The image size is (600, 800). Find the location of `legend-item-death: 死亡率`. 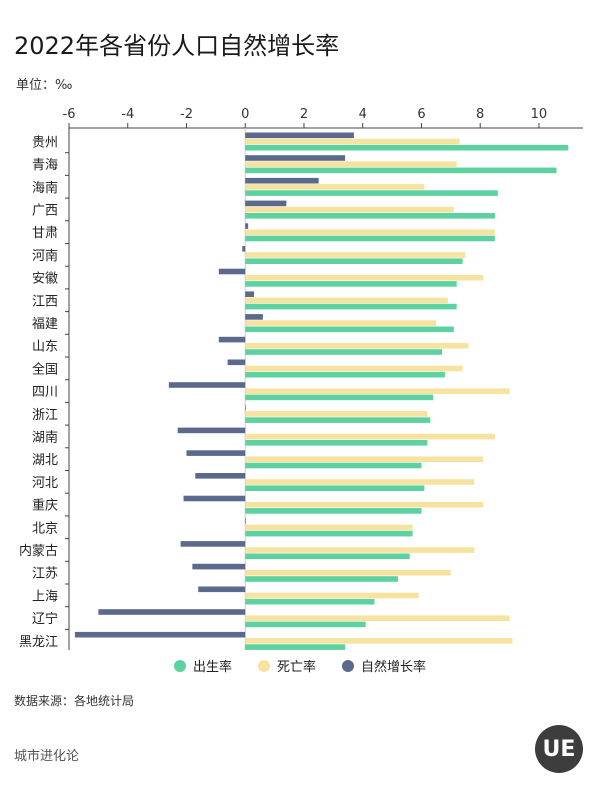

legend-item-death: 死亡率 is located at coordinates (286, 665).